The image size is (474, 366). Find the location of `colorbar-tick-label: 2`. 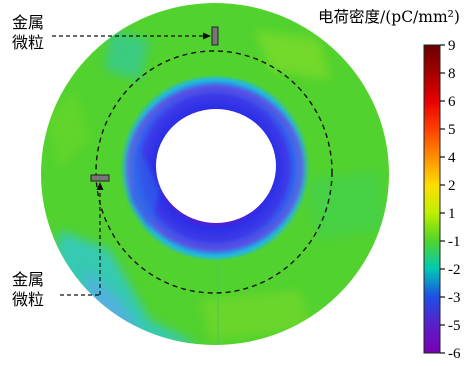

colorbar-tick-label: 2 is located at coordinates (452, 186).